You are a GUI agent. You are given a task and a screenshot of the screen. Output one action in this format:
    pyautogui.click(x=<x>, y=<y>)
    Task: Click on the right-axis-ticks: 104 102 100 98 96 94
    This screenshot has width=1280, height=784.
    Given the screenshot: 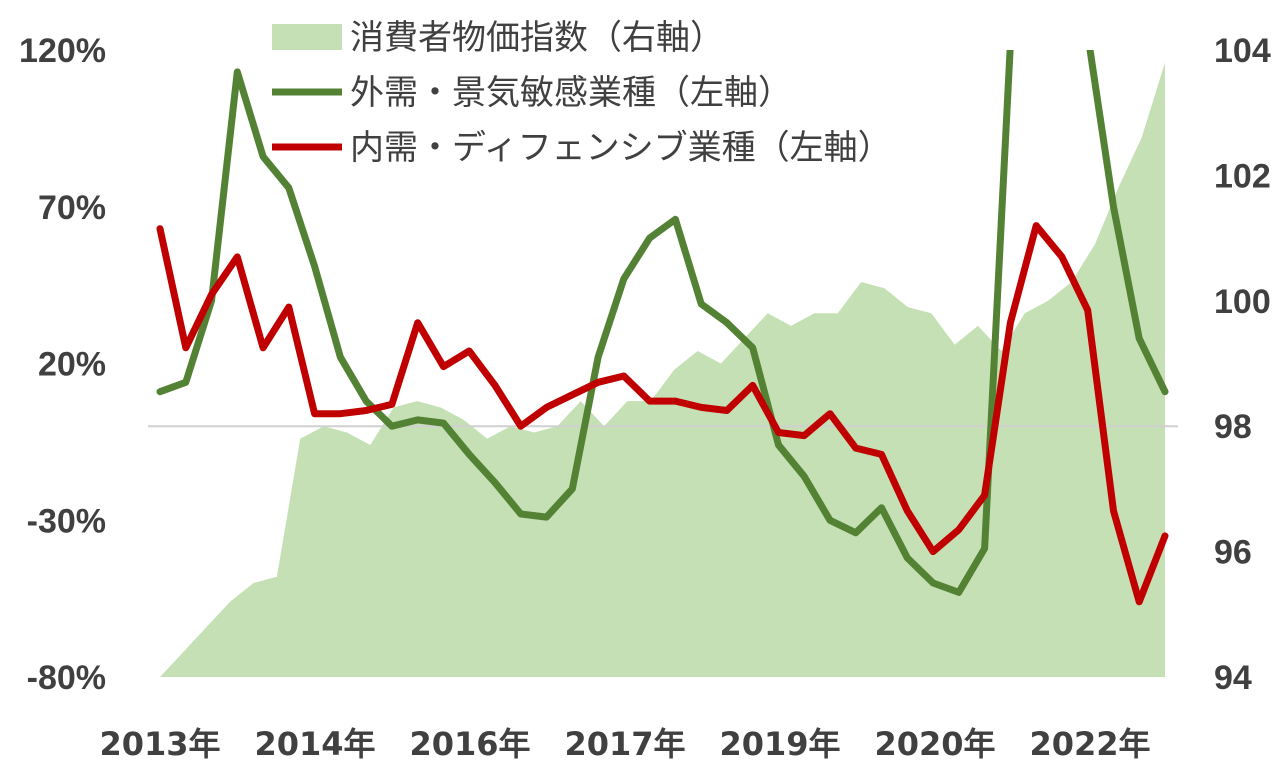 What is the action you would take?
    pyautogui.click(x=1242, y=364)
    